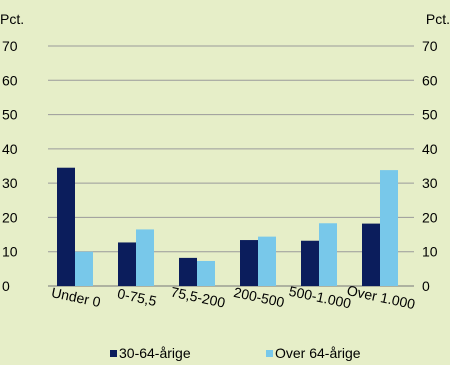 The image size is (450, 365). What do you see at coordinates (6, 286) in the screenshot?
I see `y-tick-label-left: 0` at bounding box center [6, 286].